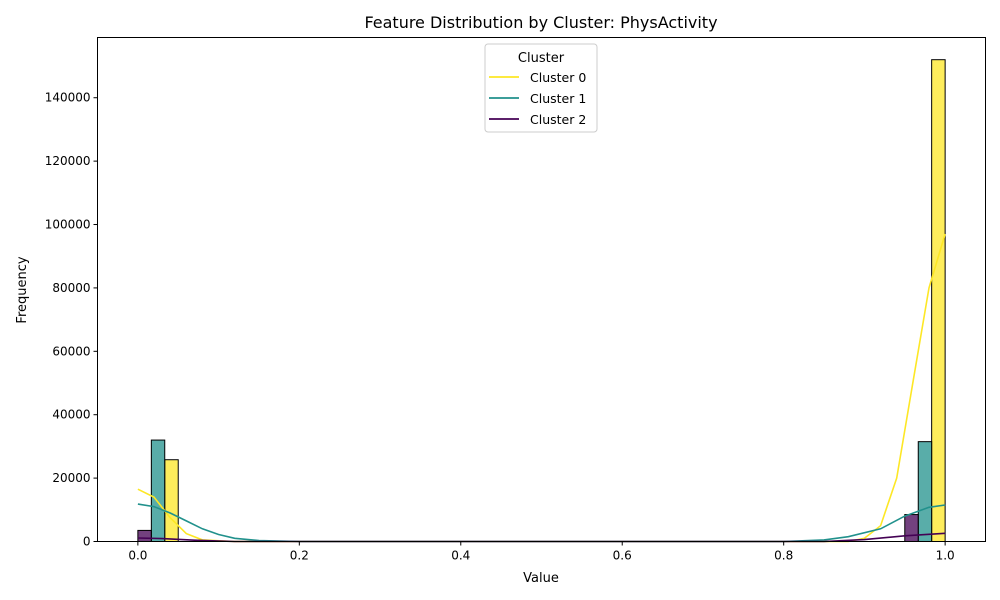  I want to click on legend-title: Cluster, so click(541, 58).